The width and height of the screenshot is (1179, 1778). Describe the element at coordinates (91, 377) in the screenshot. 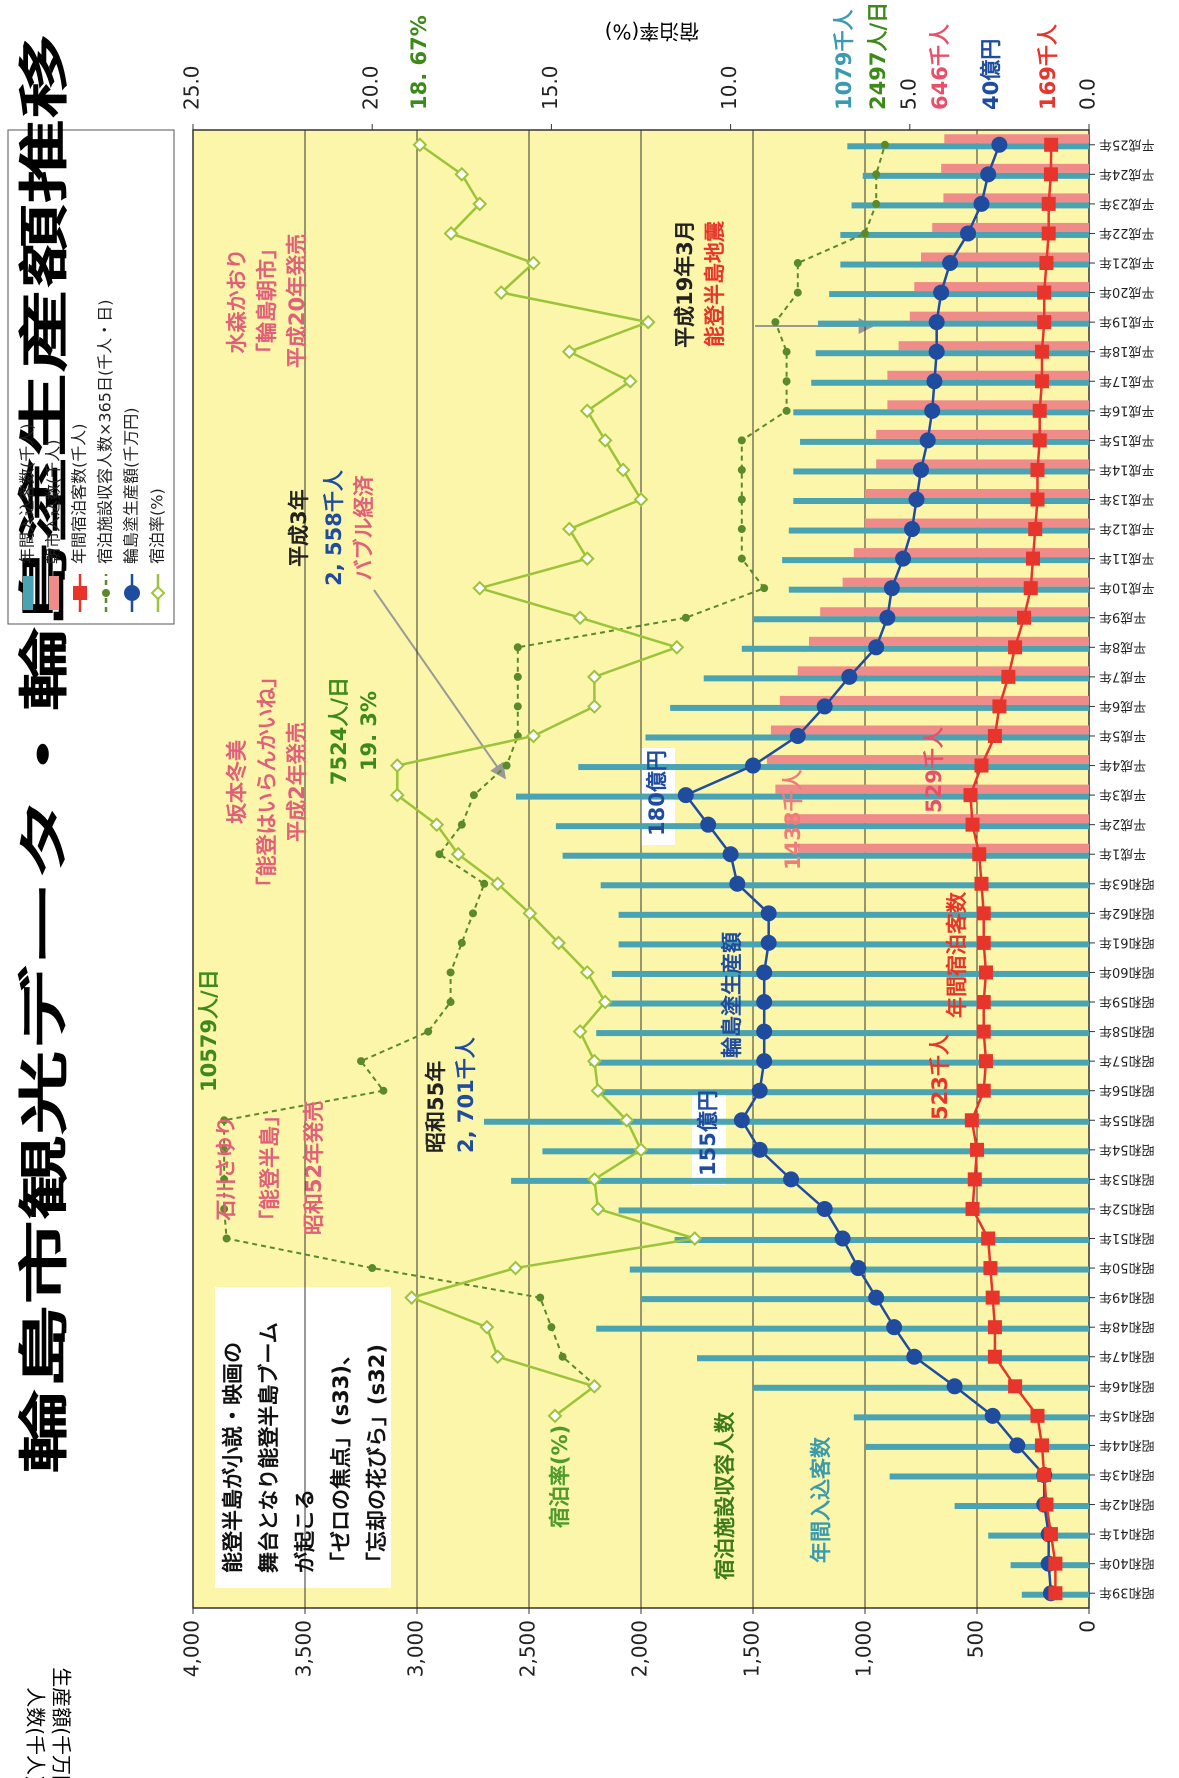

I see `legend-box` at that location.